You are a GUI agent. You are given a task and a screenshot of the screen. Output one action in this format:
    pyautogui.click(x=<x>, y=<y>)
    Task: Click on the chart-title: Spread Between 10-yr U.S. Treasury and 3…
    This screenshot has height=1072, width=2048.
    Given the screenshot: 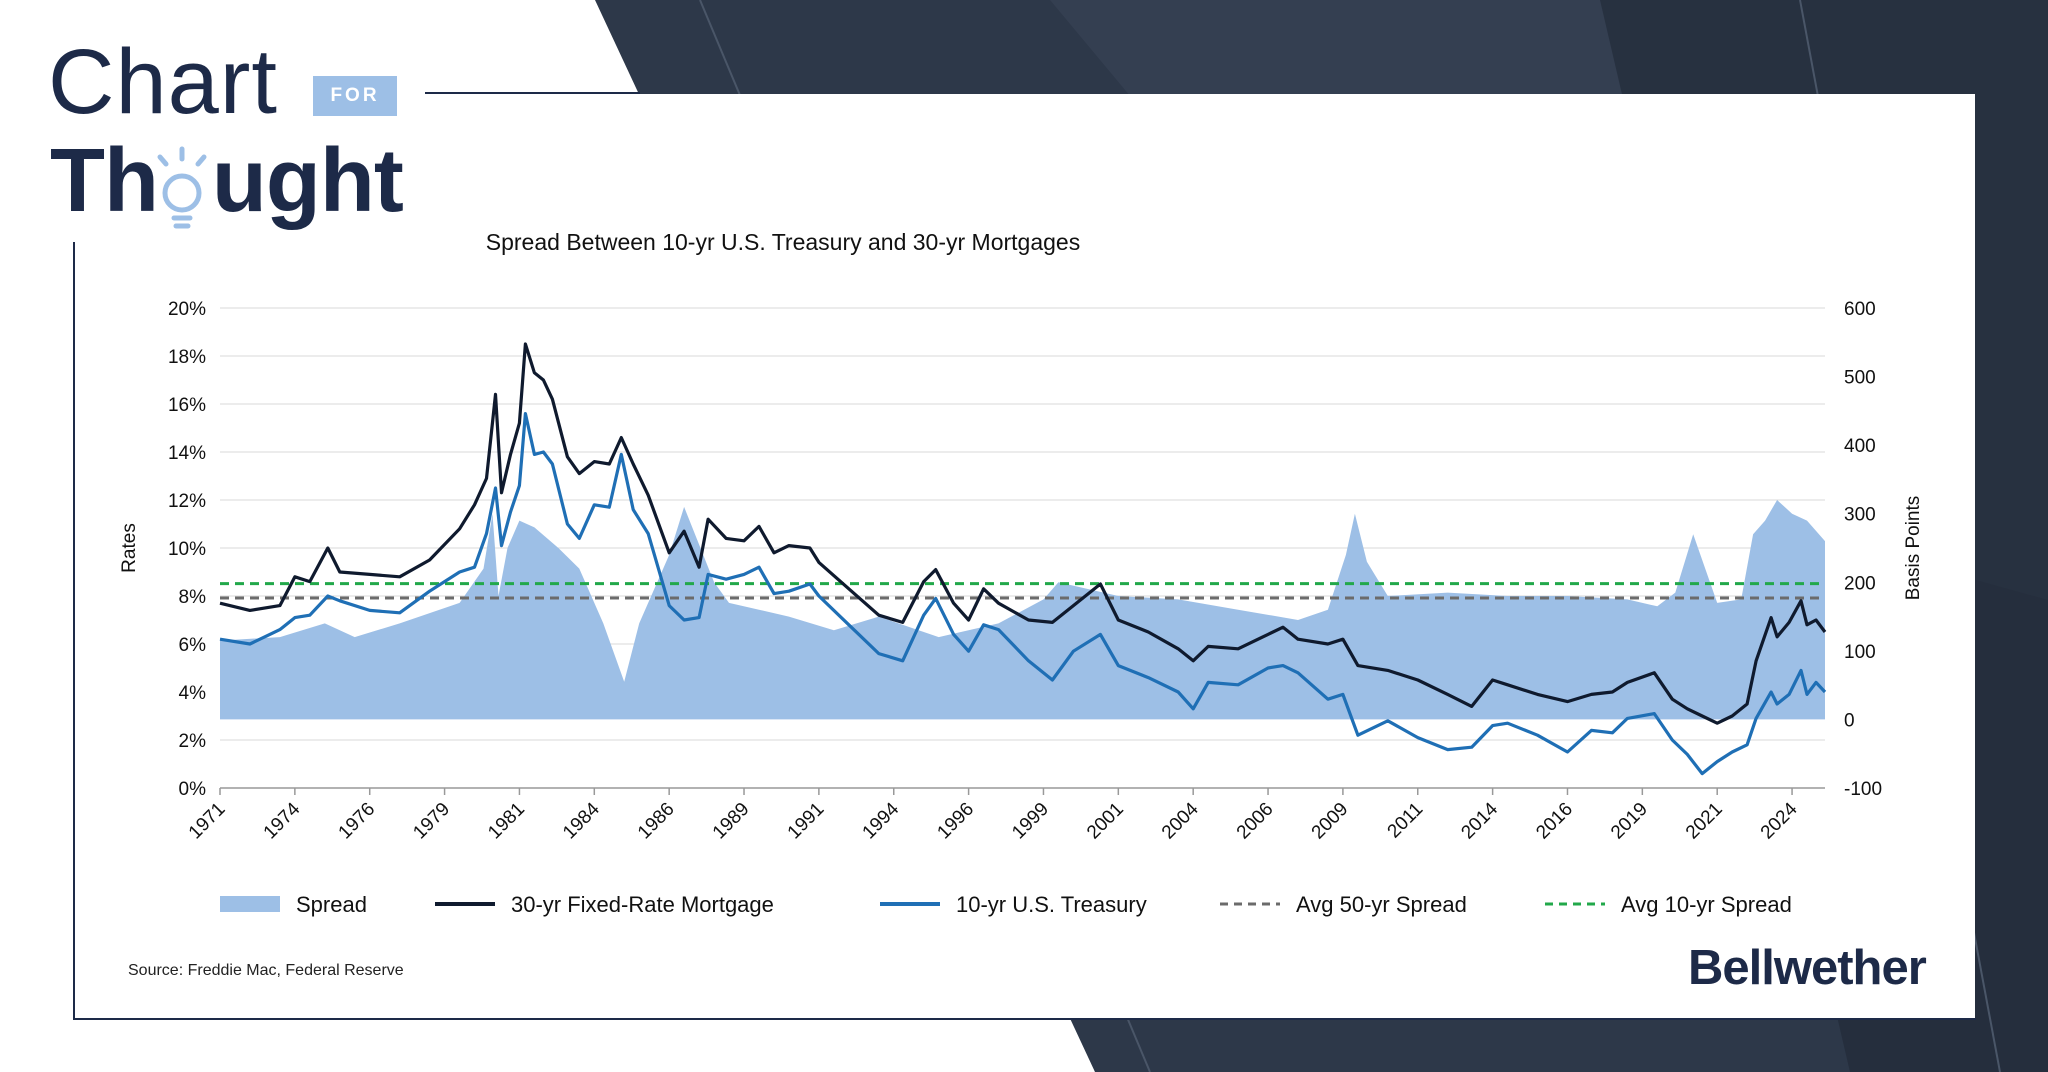 What is the action you would take?
    pyautogui.click(x=783, y=242)
    